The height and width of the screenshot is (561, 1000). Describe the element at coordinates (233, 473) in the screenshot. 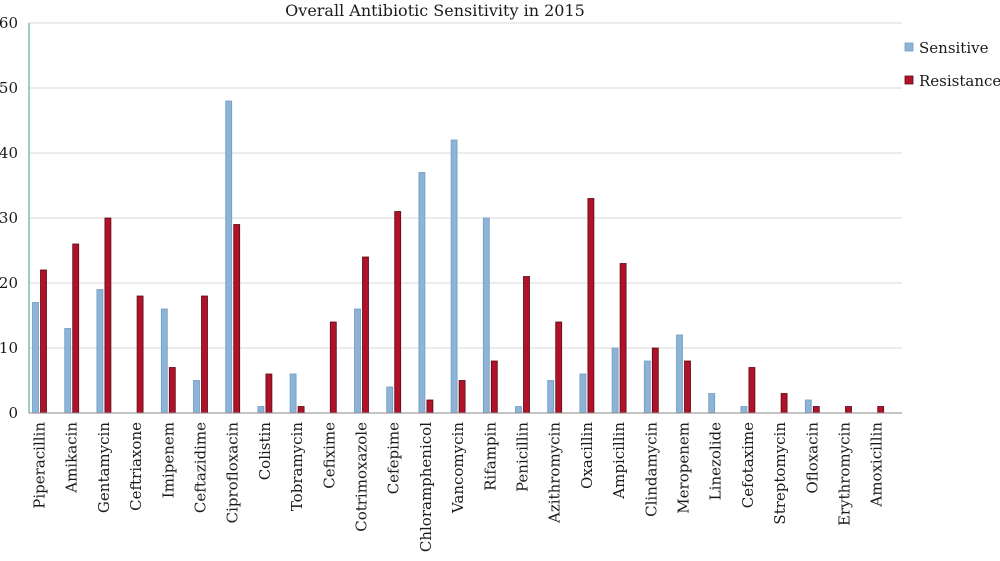

I see `x-tick-label: Ciprofloxacin` at that location.